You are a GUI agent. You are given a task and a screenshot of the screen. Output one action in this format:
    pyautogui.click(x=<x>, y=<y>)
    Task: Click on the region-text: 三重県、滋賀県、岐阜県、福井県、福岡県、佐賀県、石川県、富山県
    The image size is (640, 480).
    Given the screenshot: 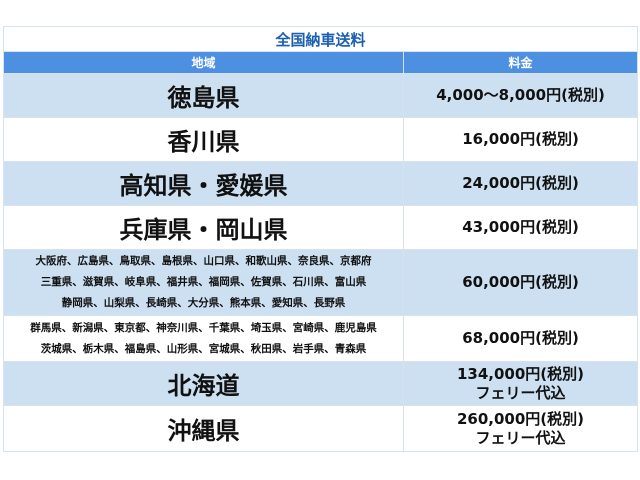 What is the action you would take?
    pyautogui.click(x=203, y=282)
    